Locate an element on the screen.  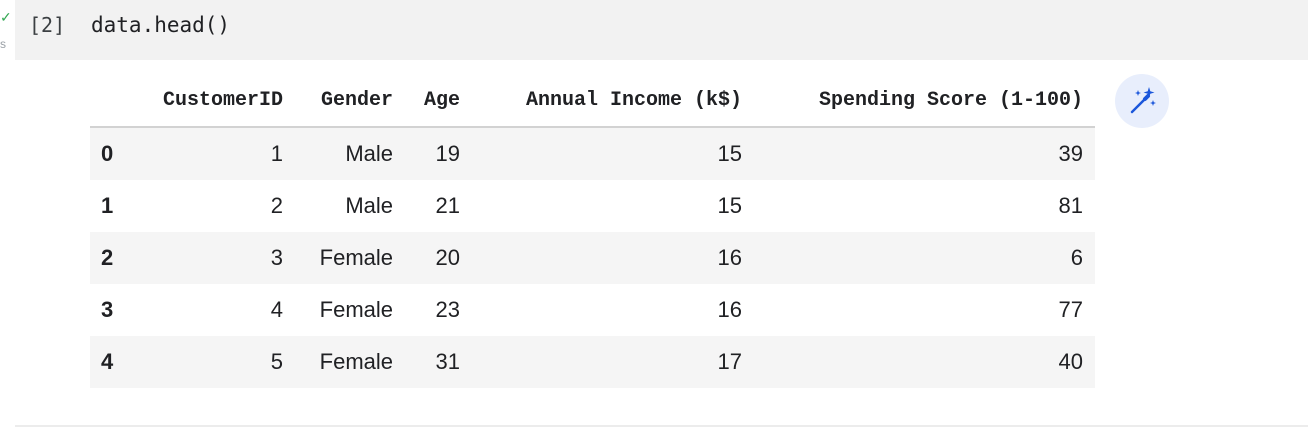
row-index: 0 is located at coordinates (107, 153).